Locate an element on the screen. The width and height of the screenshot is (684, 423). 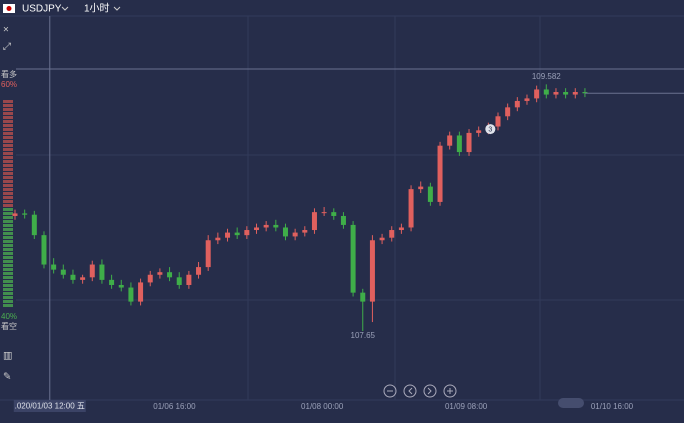
toggle is located at coordinates (571, 403).